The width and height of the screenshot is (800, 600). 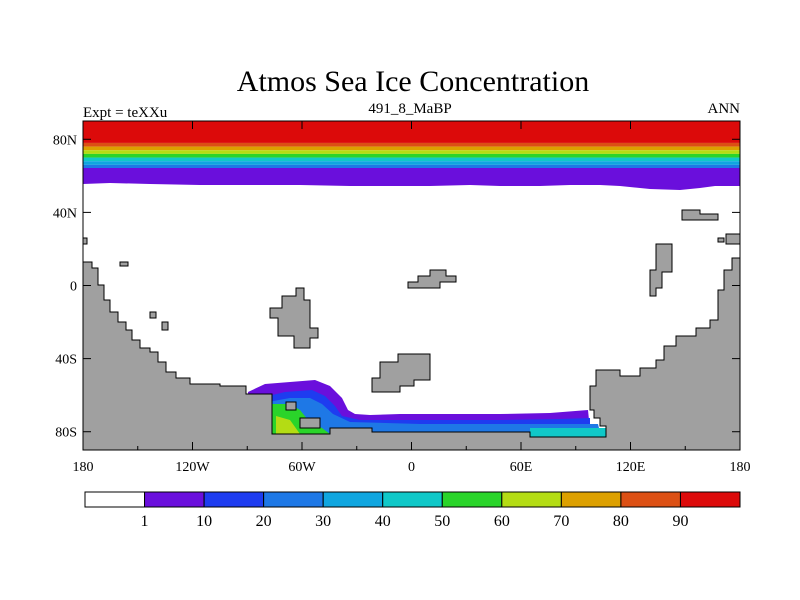 What do you see at coordinates (409, 109) in the screenshot?
I see `chart-subtitle: 491_8_MaBP` at bounding box center [409, 109].